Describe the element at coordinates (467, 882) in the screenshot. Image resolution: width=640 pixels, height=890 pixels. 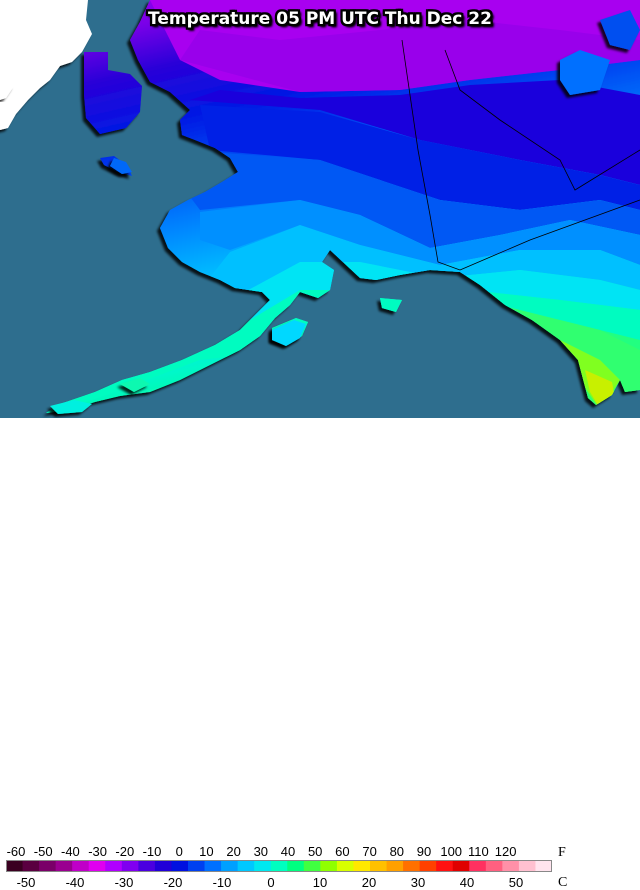
I see `celsius-tick-label: 40` at that location.